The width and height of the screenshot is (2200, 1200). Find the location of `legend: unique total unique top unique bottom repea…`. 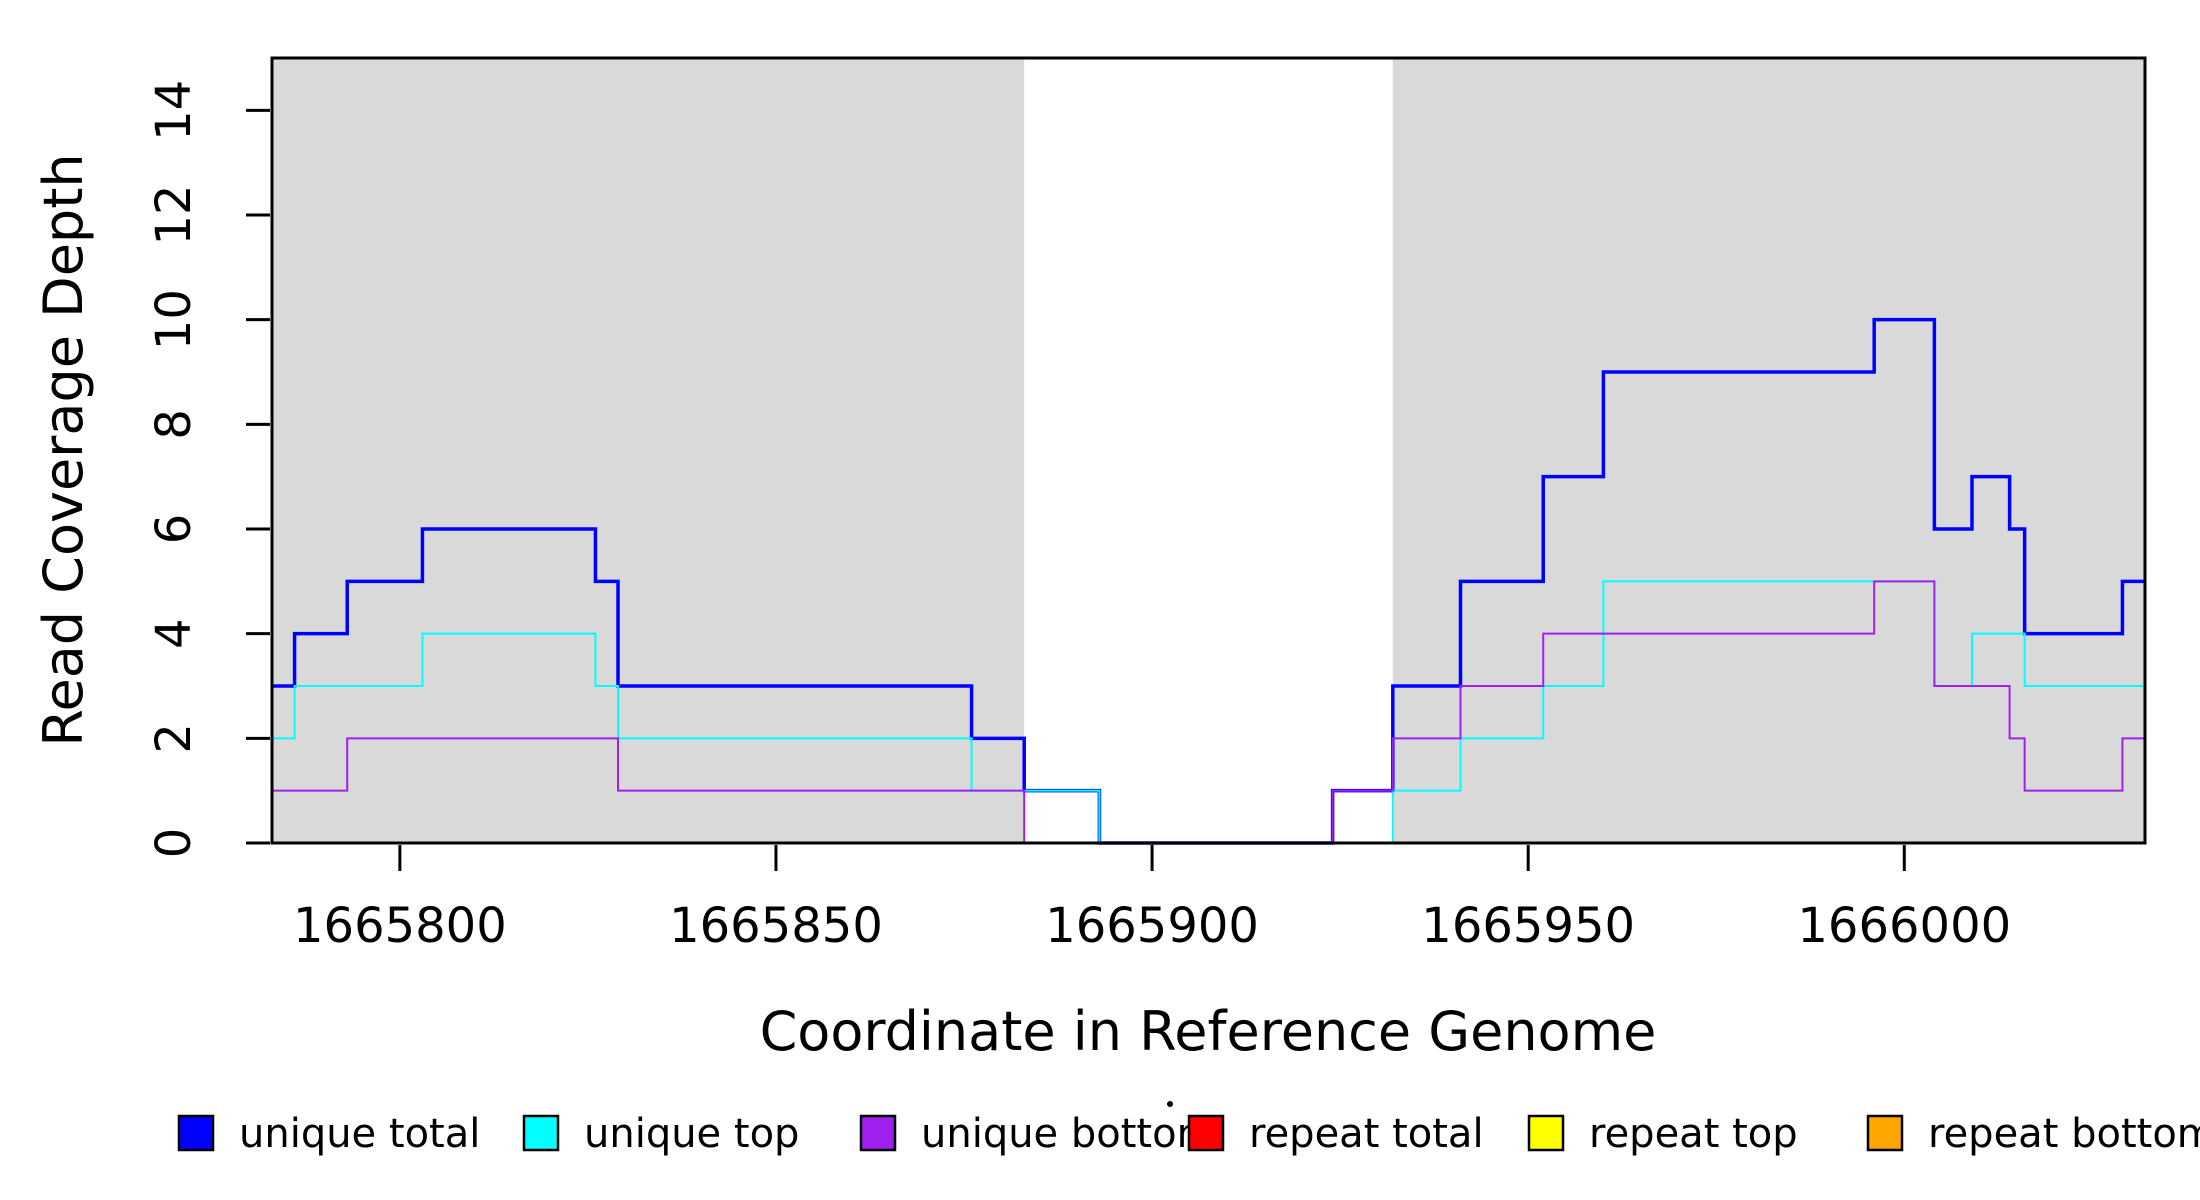

legend: unique total unique top unique bottom repea… is located at coordinates (1188, 1134).